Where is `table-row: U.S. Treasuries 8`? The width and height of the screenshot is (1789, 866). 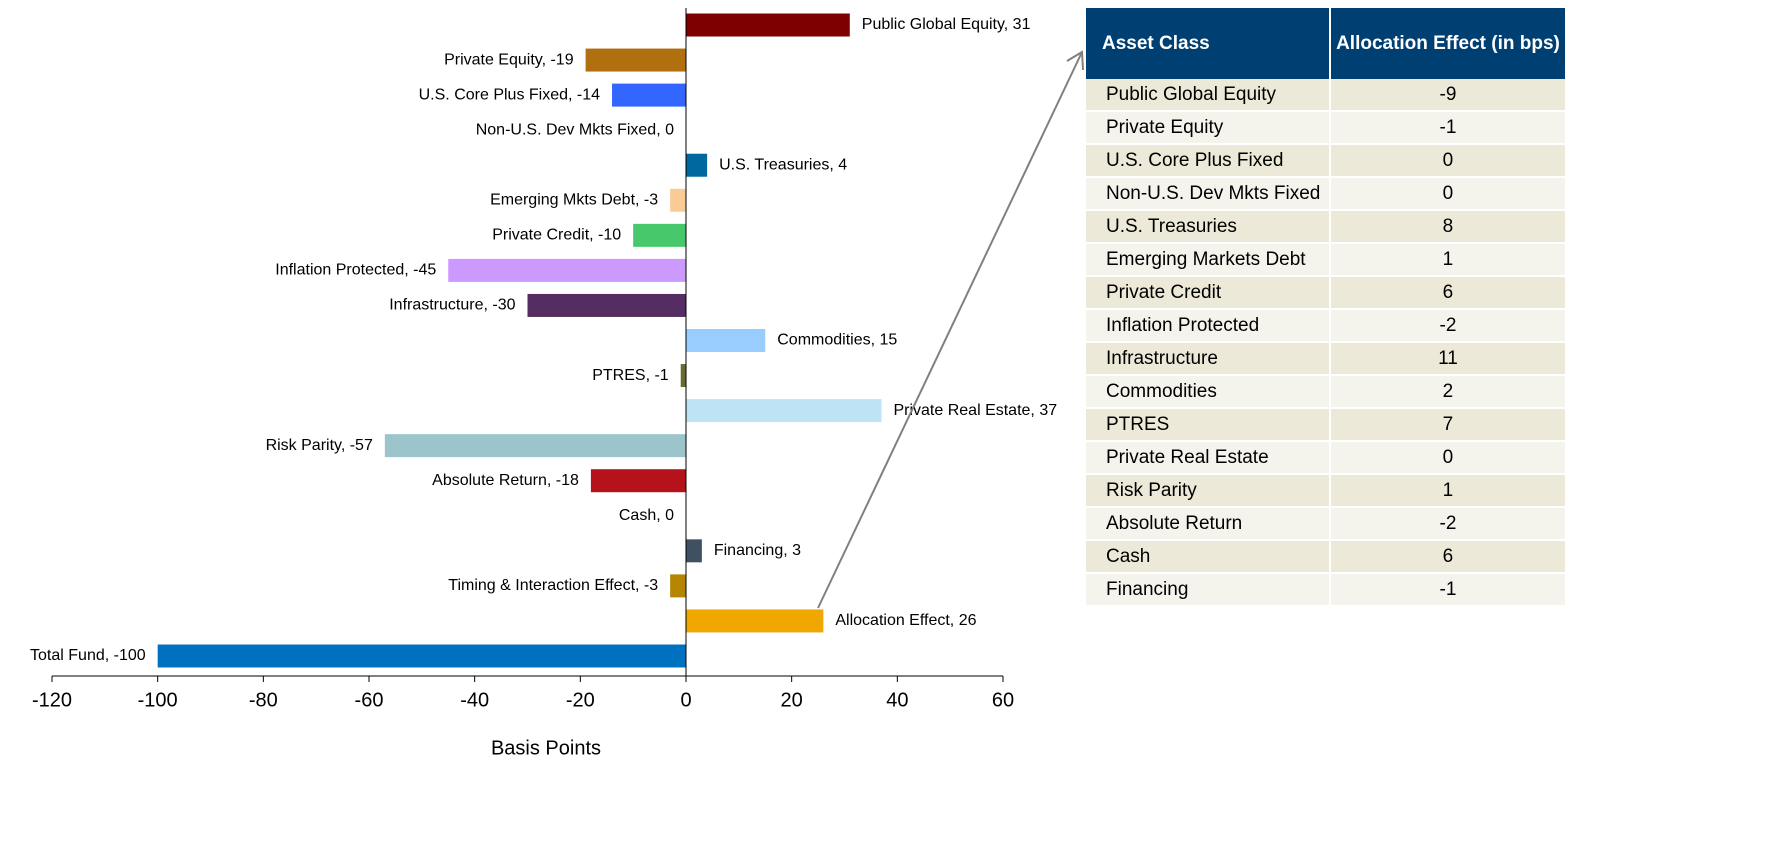
table-row: U.S. Treasuries 8 is located at coordinates (1327, 227).